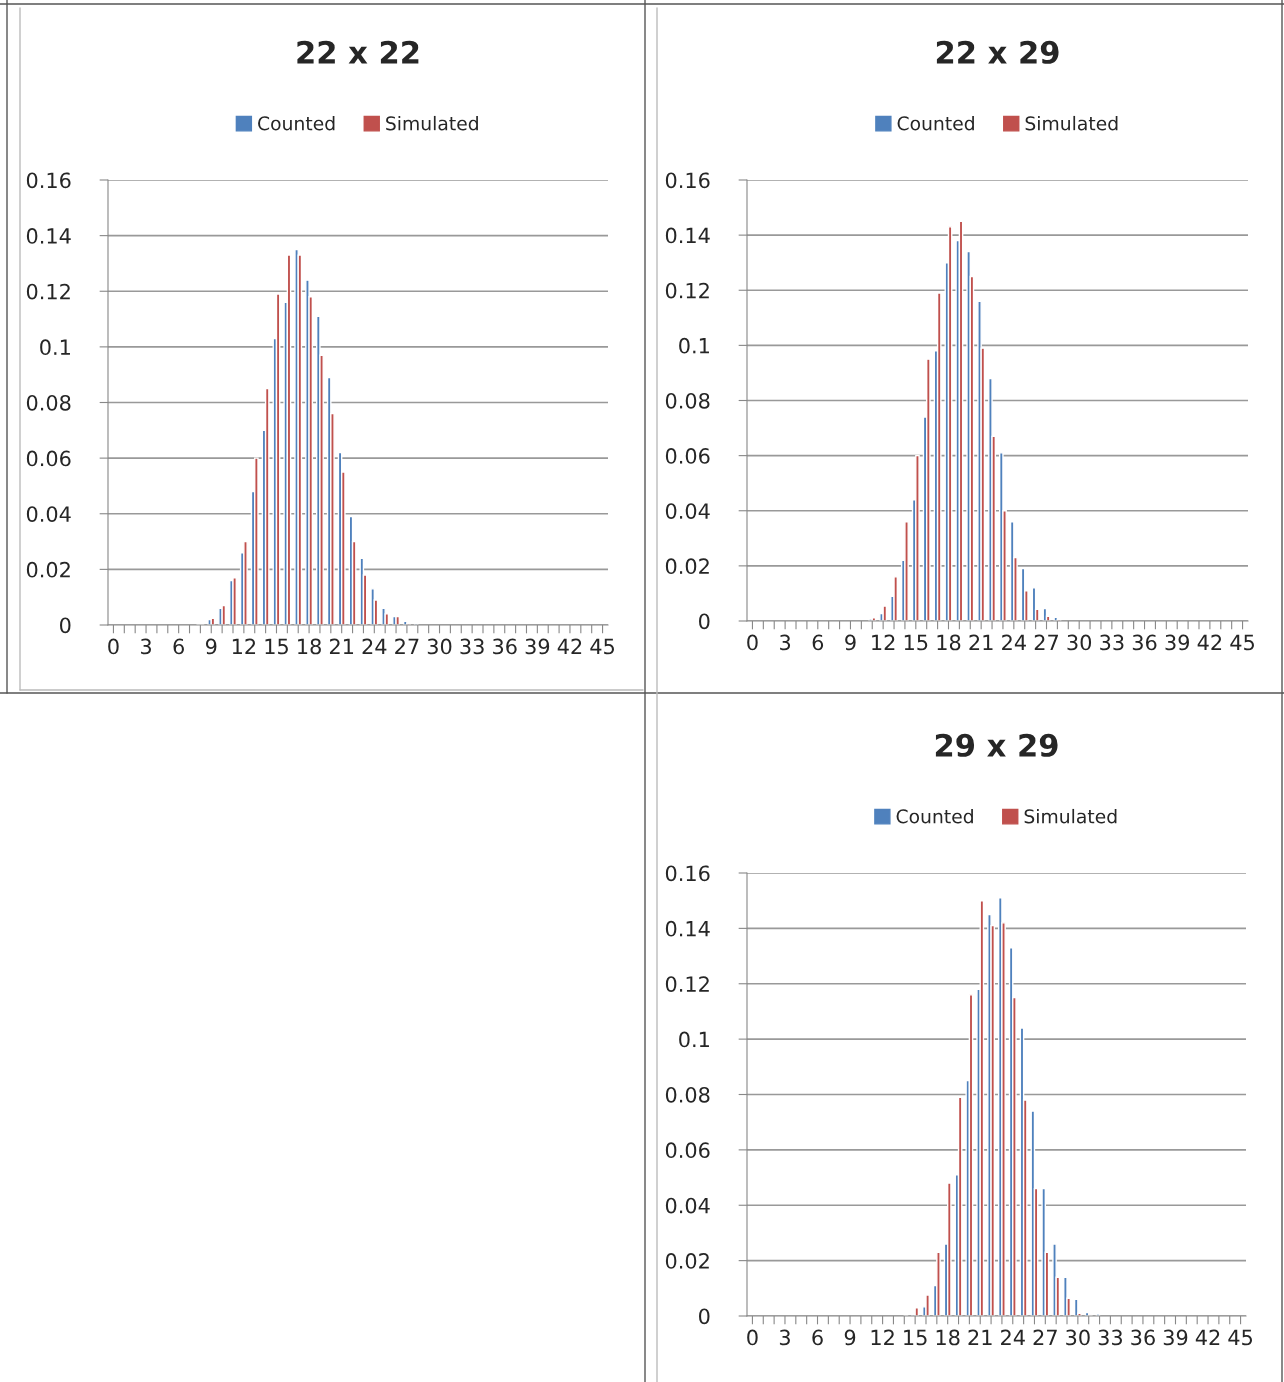 The image size is (1284, 1382). I want to click on chart-title: 22 x 29, so click(997, 52).